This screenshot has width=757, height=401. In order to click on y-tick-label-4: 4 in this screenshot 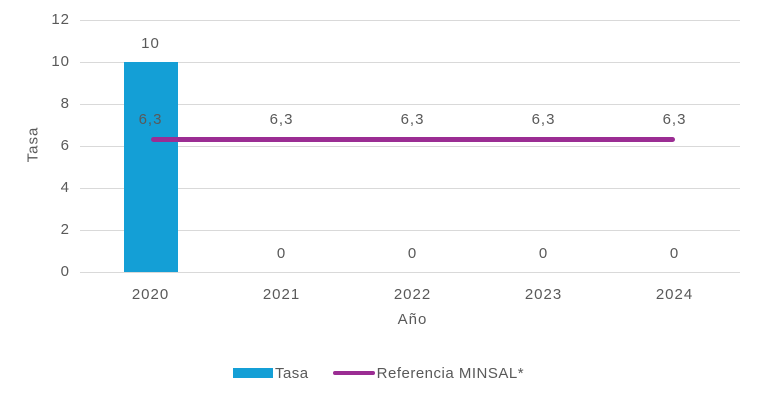, I will do `click(65, 187)`.